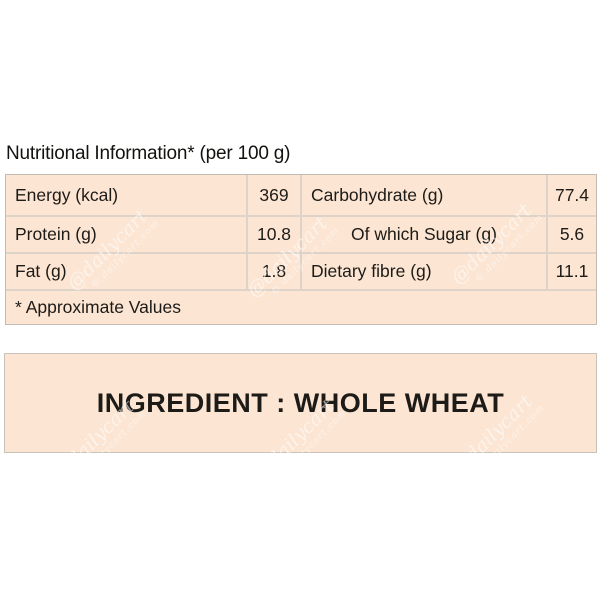 The height and width of the screenshot is (600, 600). I want to click on carbohydrate-value: 77.4, so click(572, 195).